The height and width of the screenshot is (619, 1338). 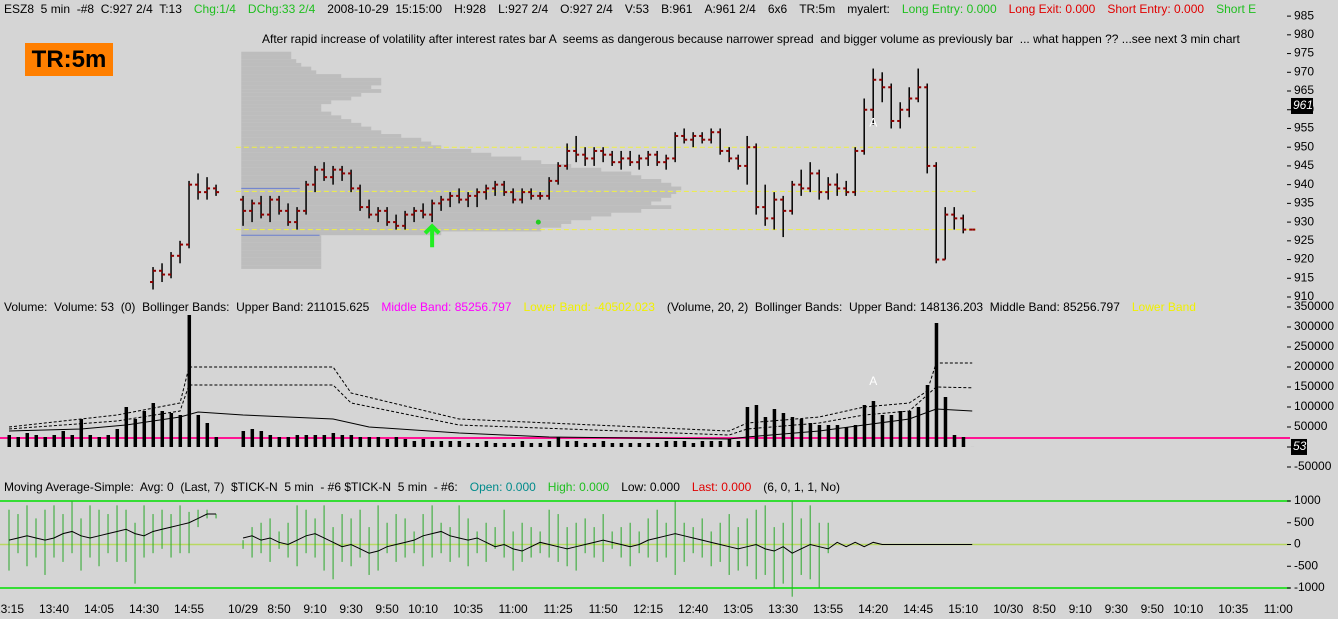 What do you see at coordinates (1304, 221) in the screenshot?
I see `y-tick-label: 930` at bounding box center [1304, 221].